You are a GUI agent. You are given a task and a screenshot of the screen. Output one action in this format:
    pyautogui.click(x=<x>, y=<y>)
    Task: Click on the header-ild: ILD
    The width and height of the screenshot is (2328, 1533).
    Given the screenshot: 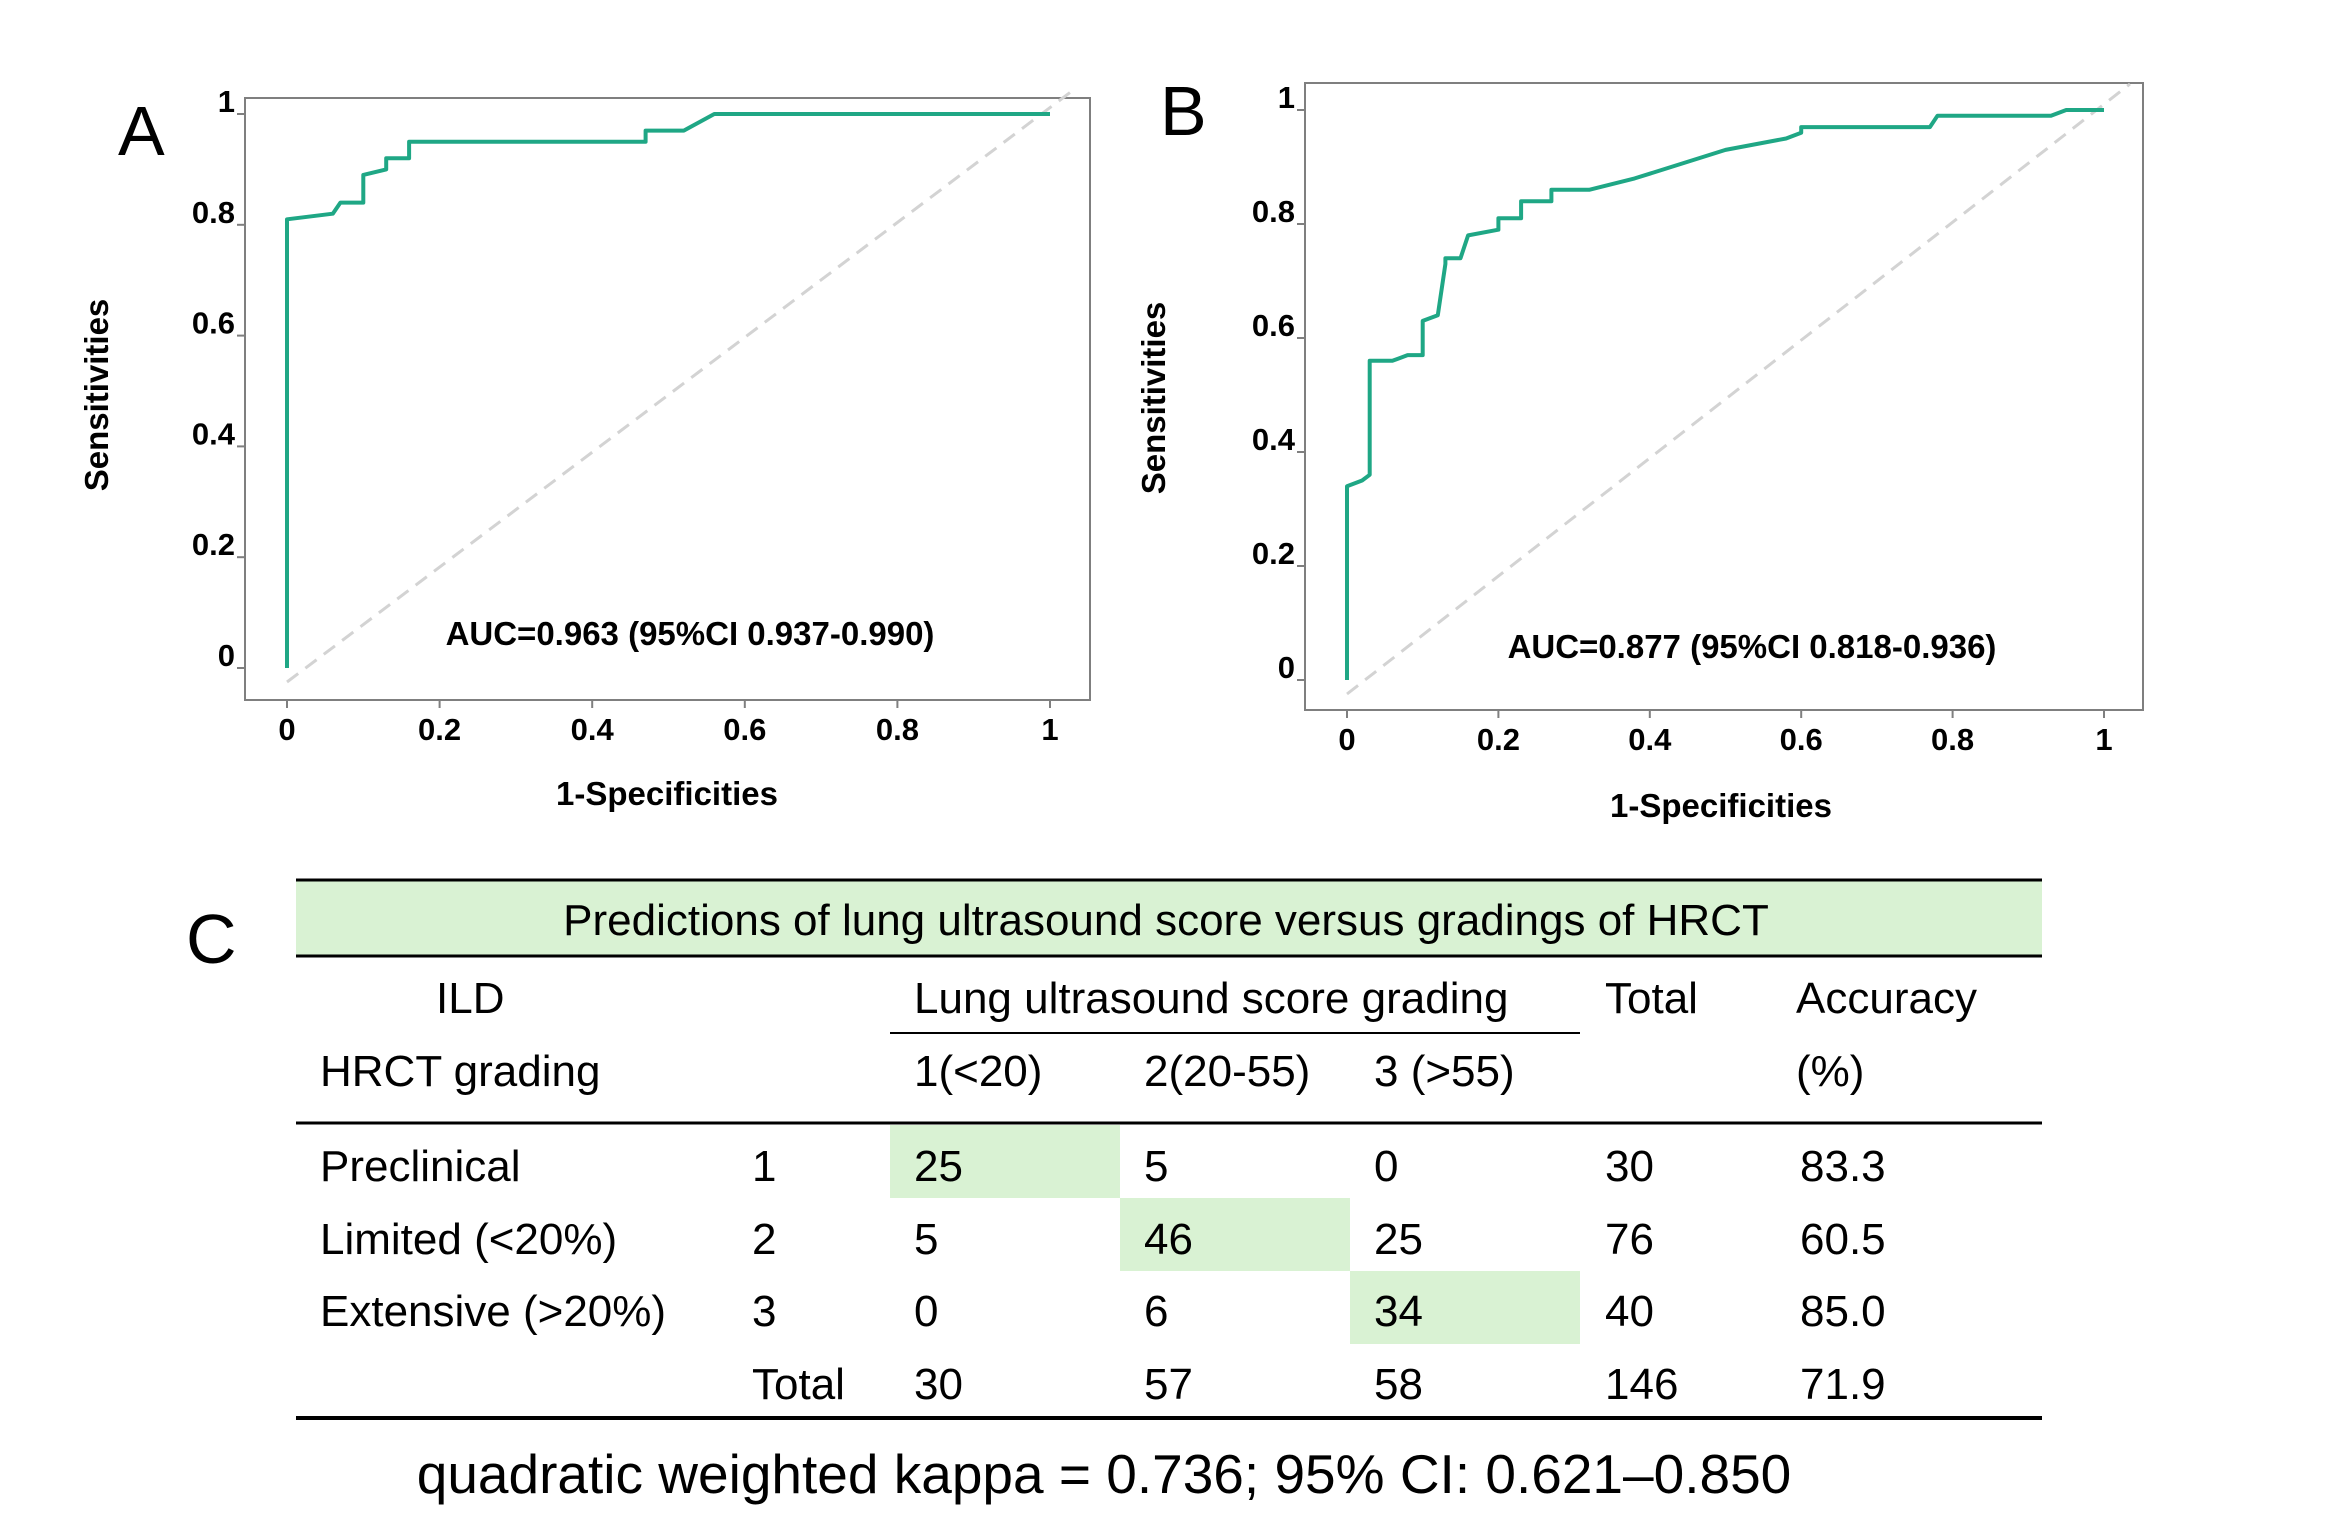 What is the action you would take?
    pyautogui.click(x=470, y=998)
    